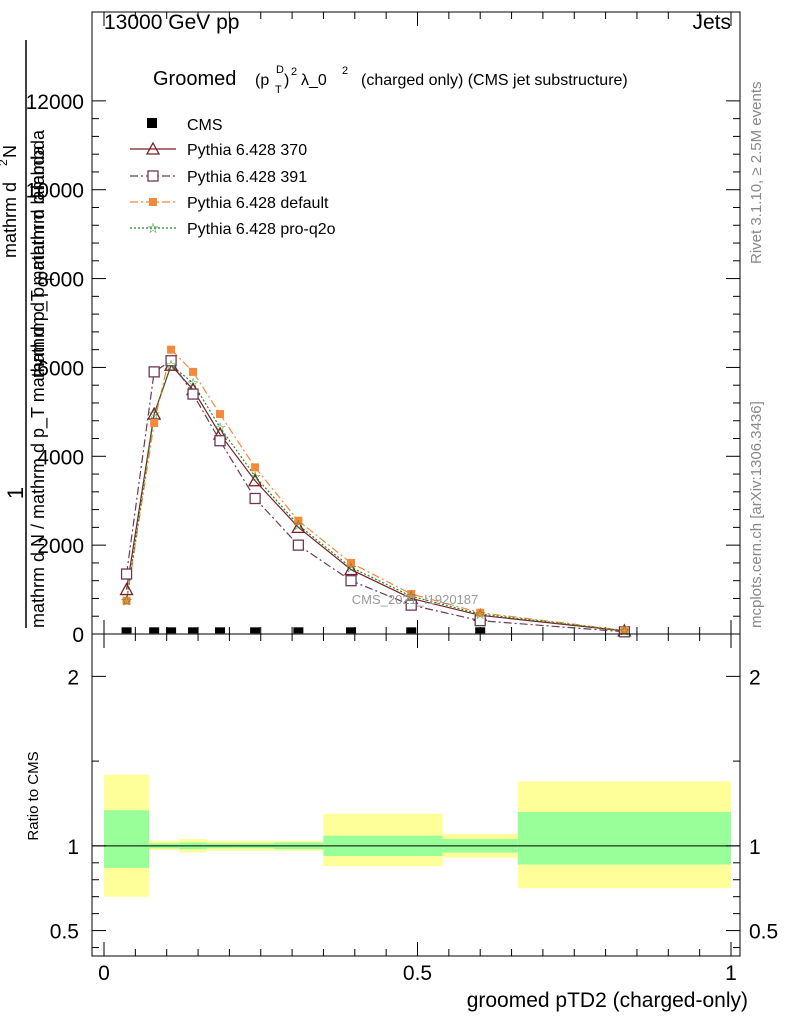 This screenshot has height=1024, width=786. Describe the element at coordinates (73, 677) in the screenshot. I see `ratio-y-tick-label-left: 2` at that location.